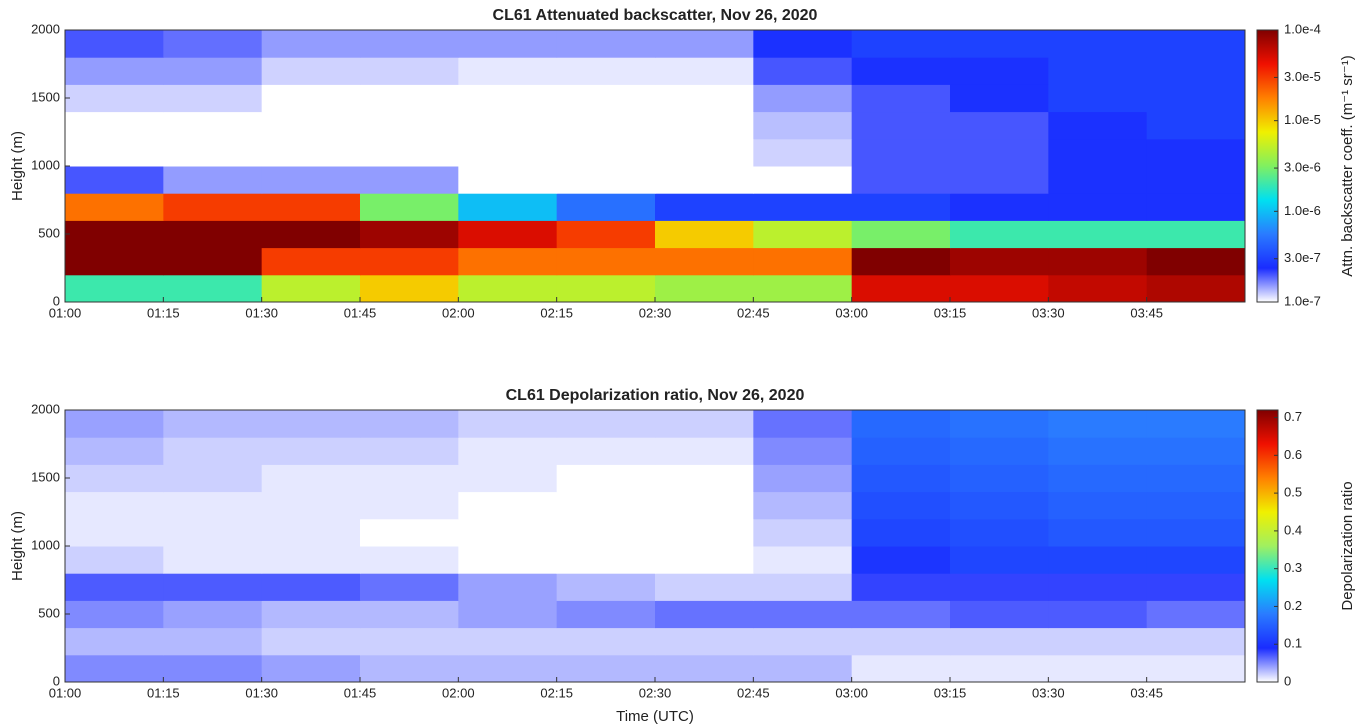  Describe the element at coordinates (1293, 567) in the screenshot. I see `colorbar-tick-label: 0.3` at that location.